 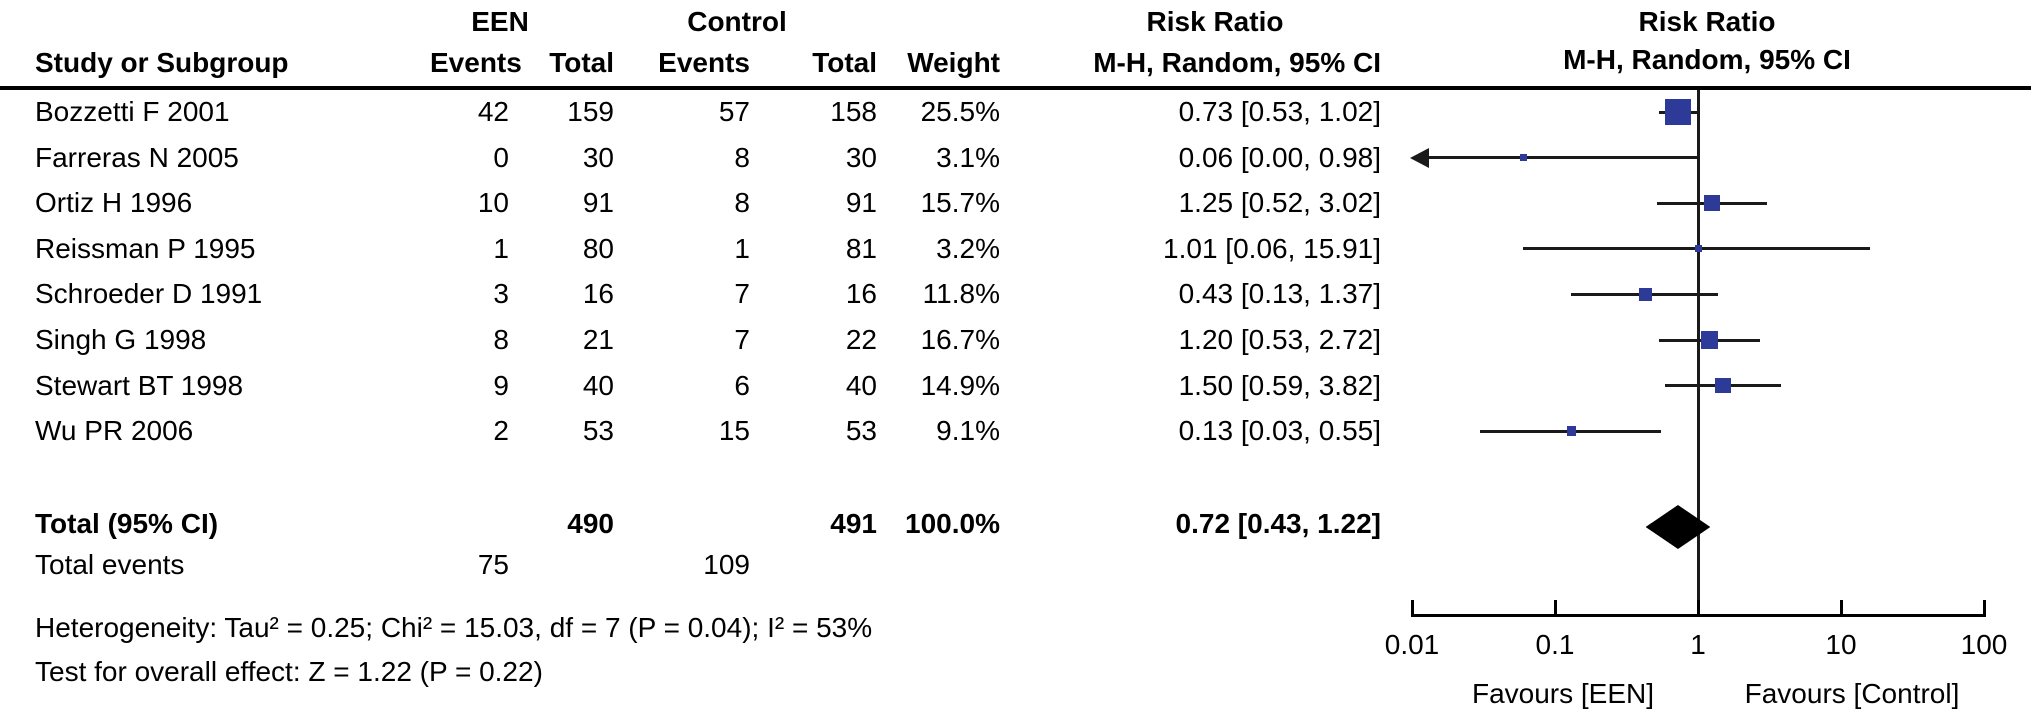 What do you see at coordinates (734, 111) in the screenshot?
I see `study-value: 57` at bounding box center [734, 111].